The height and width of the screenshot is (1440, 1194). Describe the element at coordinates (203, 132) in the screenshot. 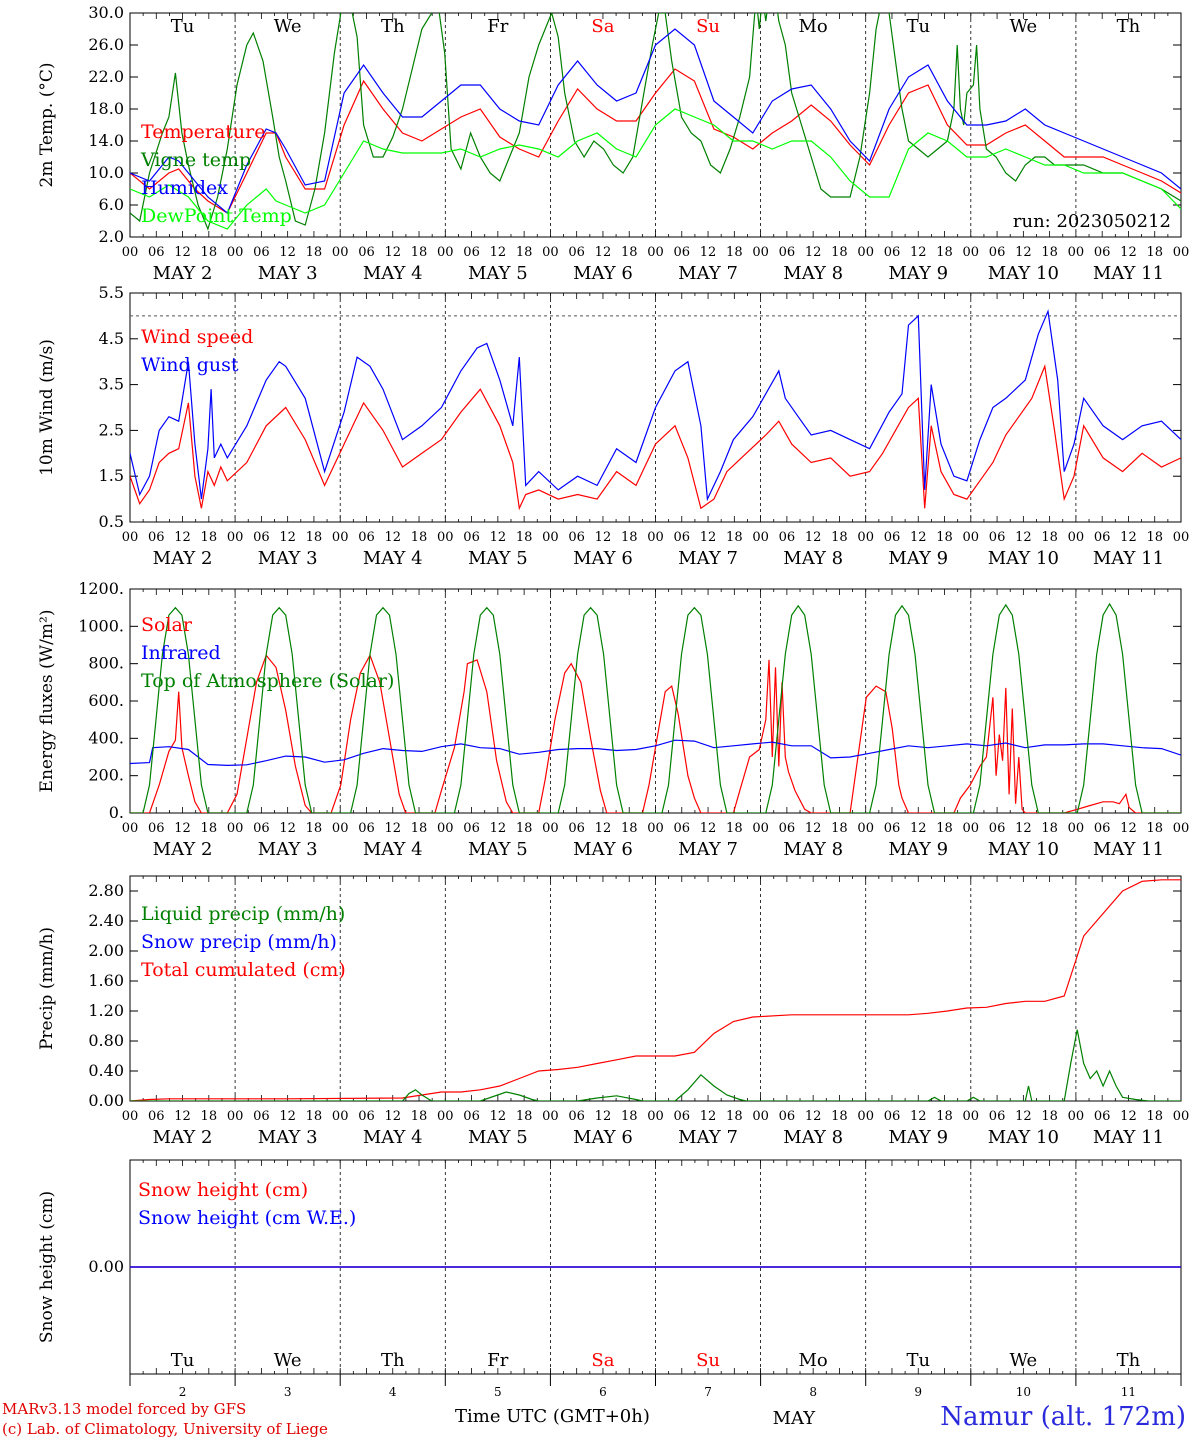

I see `legend-entry: Temperature` at that location.